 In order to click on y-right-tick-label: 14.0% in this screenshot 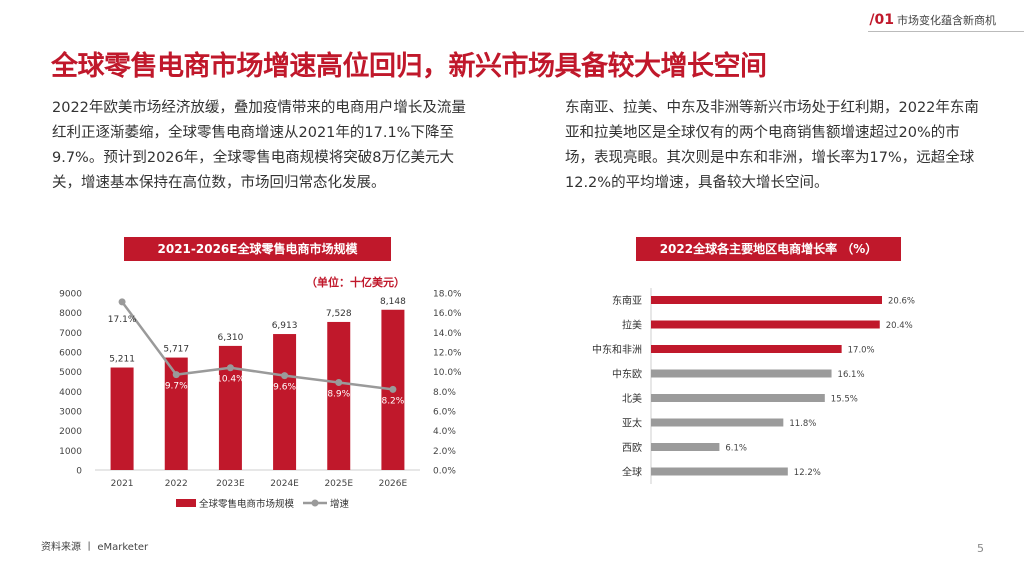, I will do `click(447, 334)`.